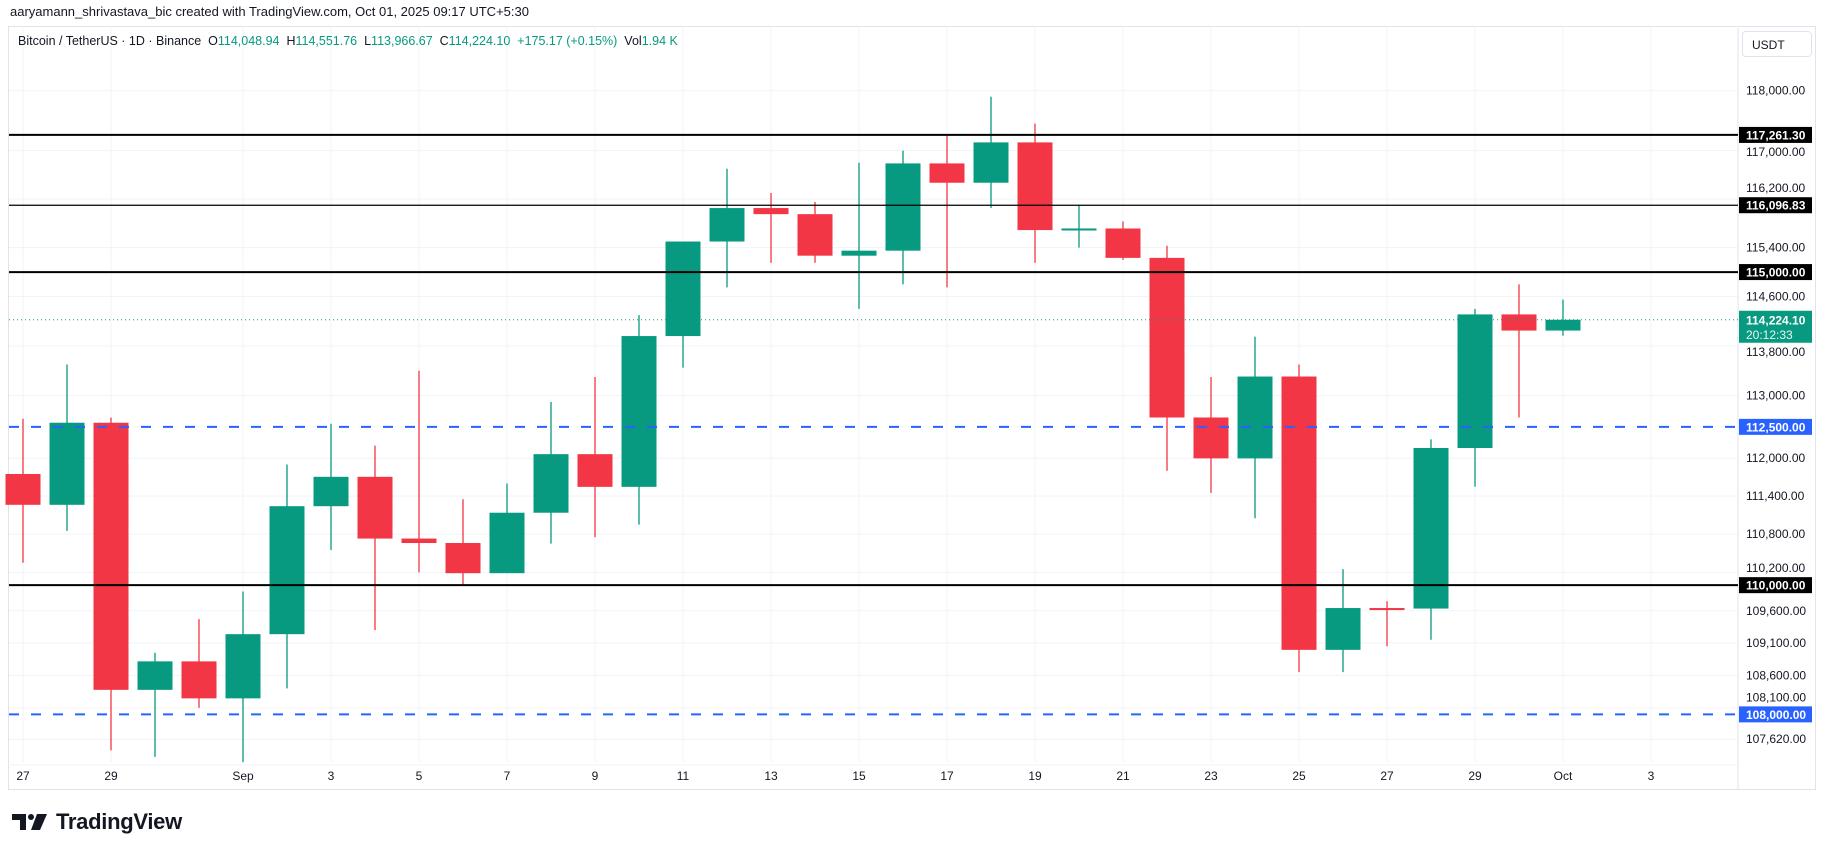 This screenshot has width=1825, height=849. What do you see at coordinates (1777, 44) in the screenshot?
I see `currency-button: USDT` at bounding box center [1777, 44].